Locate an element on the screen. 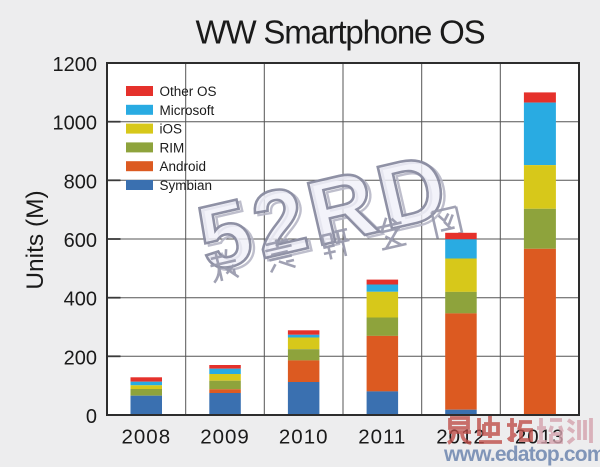 This screenshot has width=600, height=467. svg-text: Other OS is located at coordinates (188, 91).